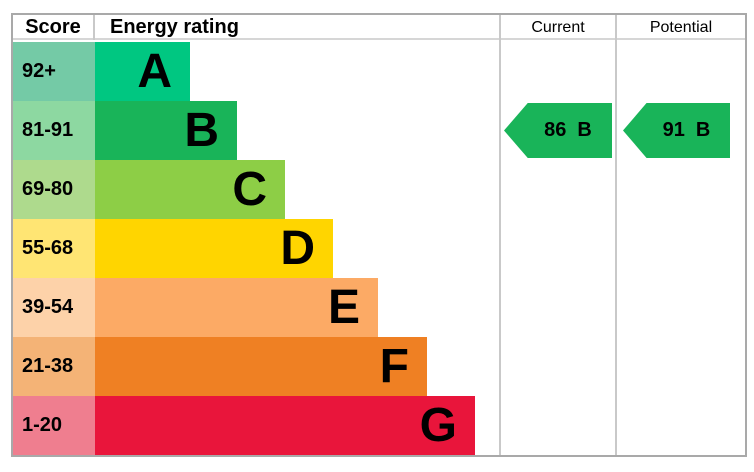  I want to click on band-e: E, so click(236, 307).